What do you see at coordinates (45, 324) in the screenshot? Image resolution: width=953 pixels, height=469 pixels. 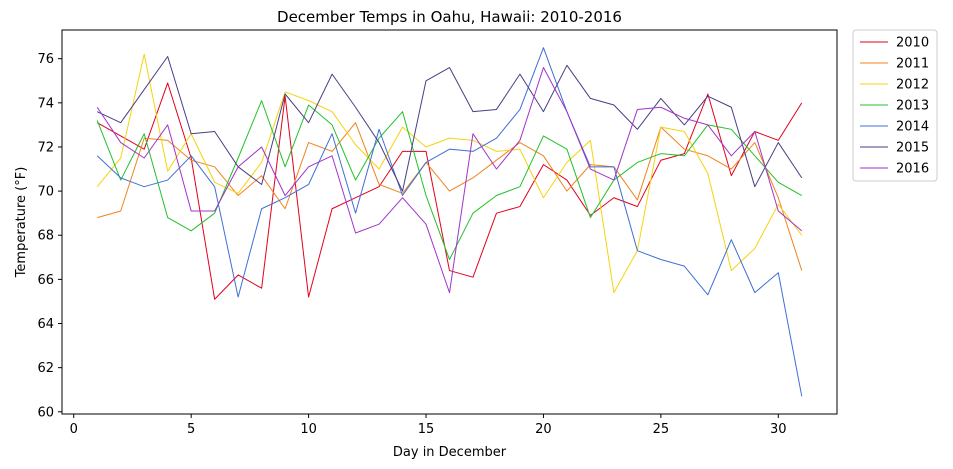 I see `y-tick-label: 64` at bounding box center [45, 324].